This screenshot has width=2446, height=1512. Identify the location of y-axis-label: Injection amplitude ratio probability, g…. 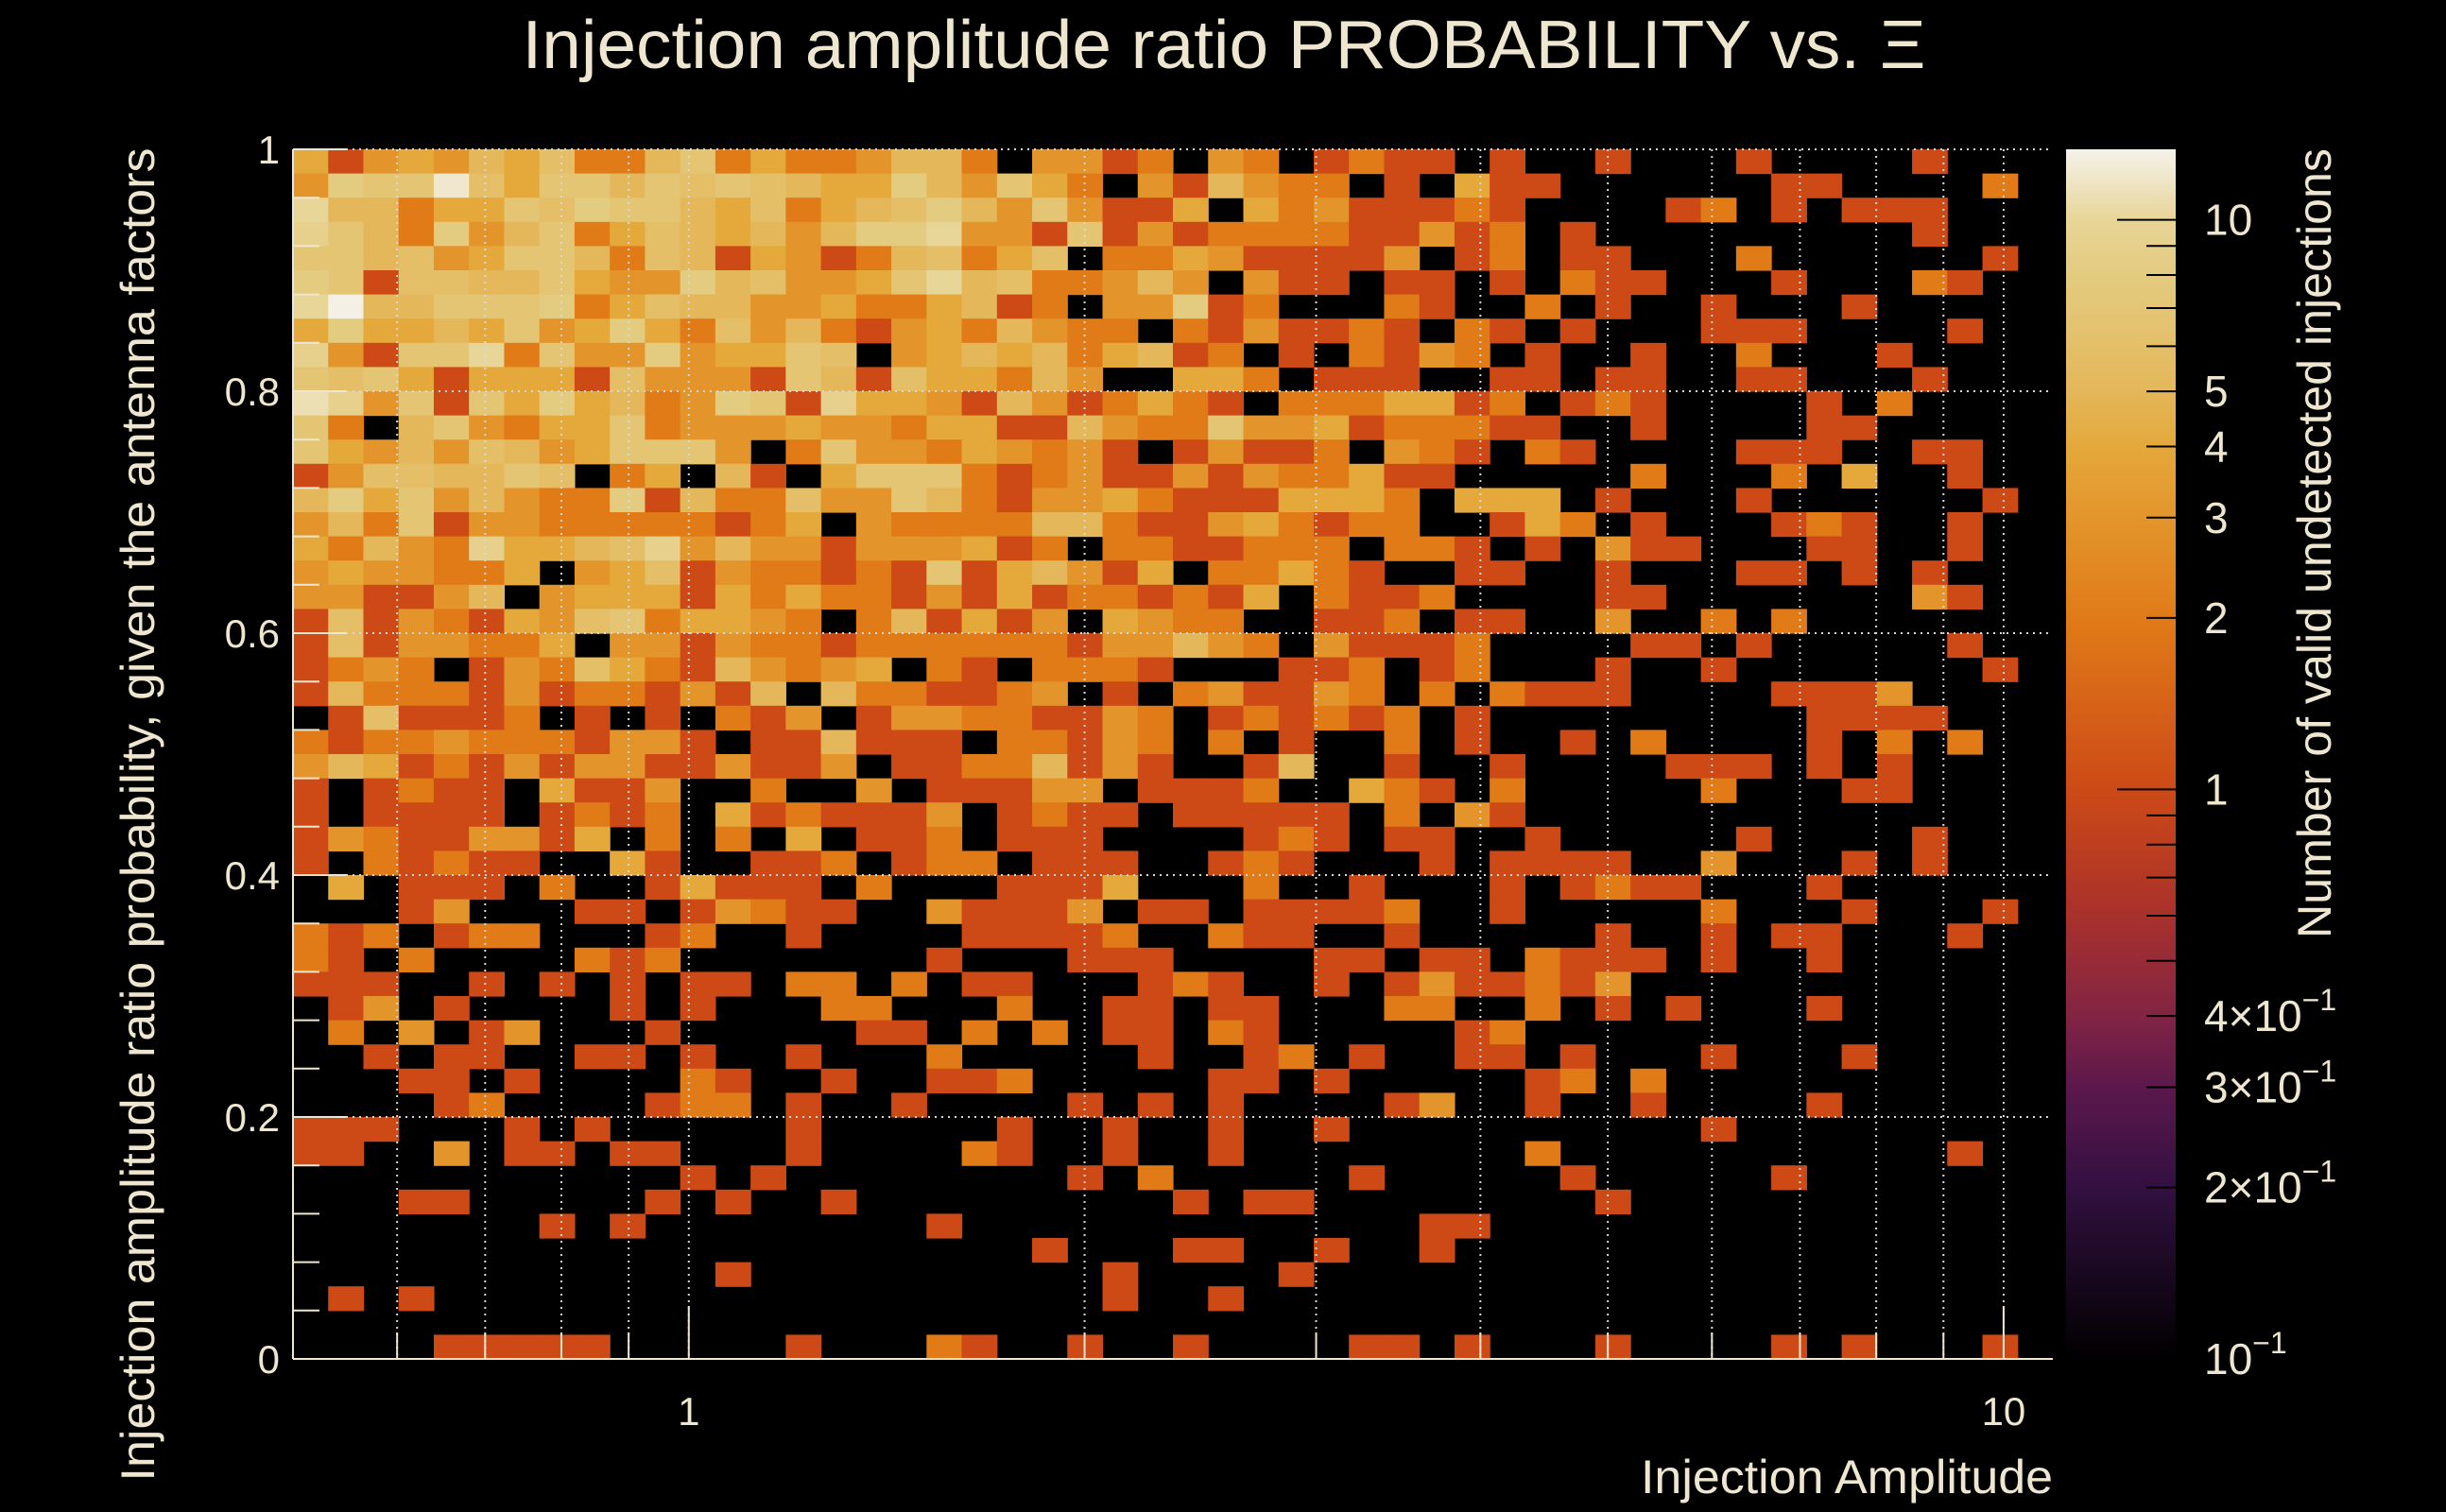
(138, 815).